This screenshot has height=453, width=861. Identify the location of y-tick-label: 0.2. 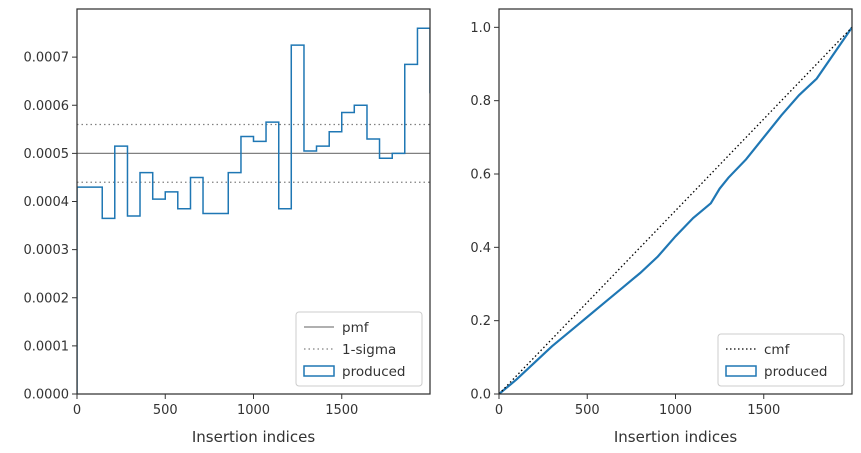
(480, 321).